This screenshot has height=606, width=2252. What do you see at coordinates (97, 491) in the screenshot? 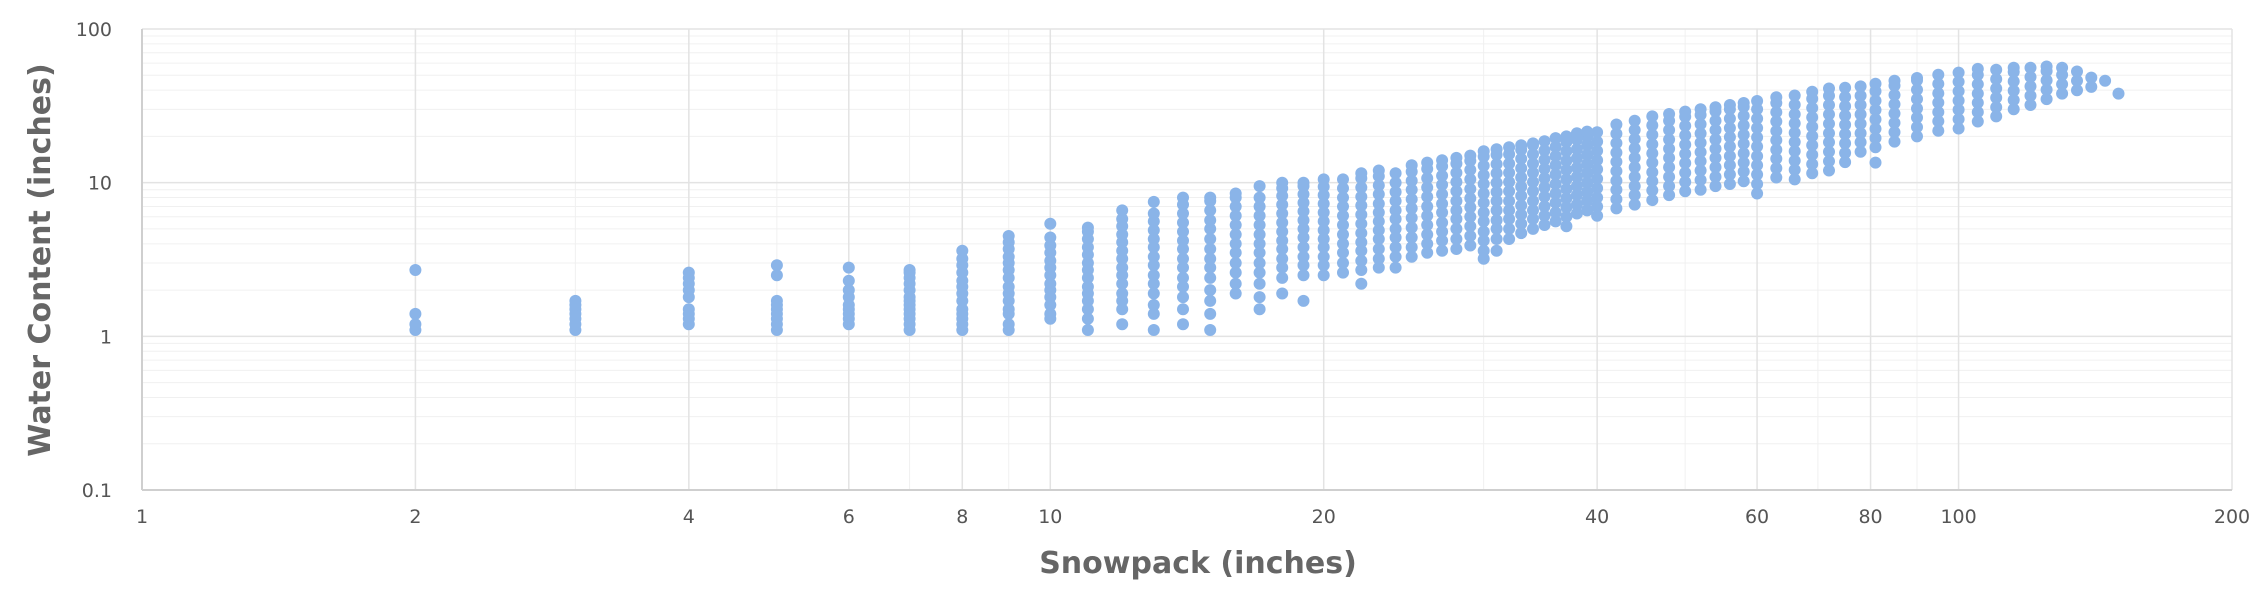
I see `y-tick-label: 0.1` at bounding box center [97, 491].